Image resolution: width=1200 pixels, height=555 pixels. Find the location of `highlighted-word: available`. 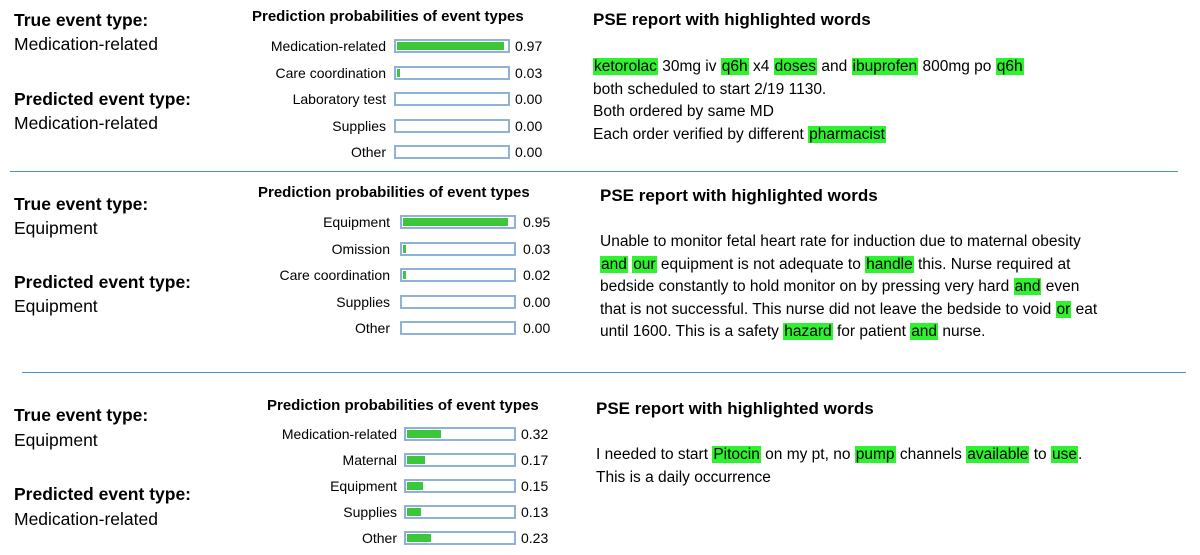

highlighted-word: available is located at coordinates (998, 454).